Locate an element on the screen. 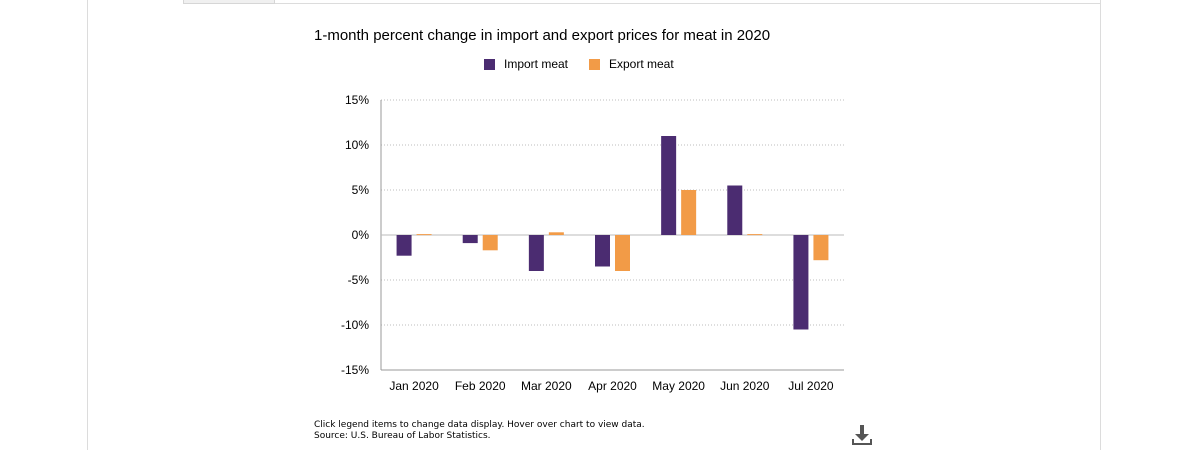 Image resolution: width=1192 pixels, height=453 pixels. legend-item-export-meat: Export meat is located at coordinates (631, 64).